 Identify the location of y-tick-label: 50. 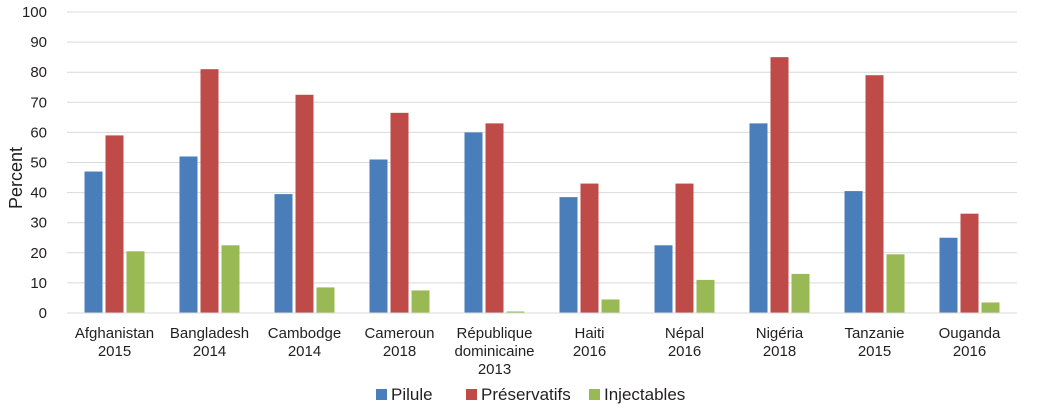
(38, 163).